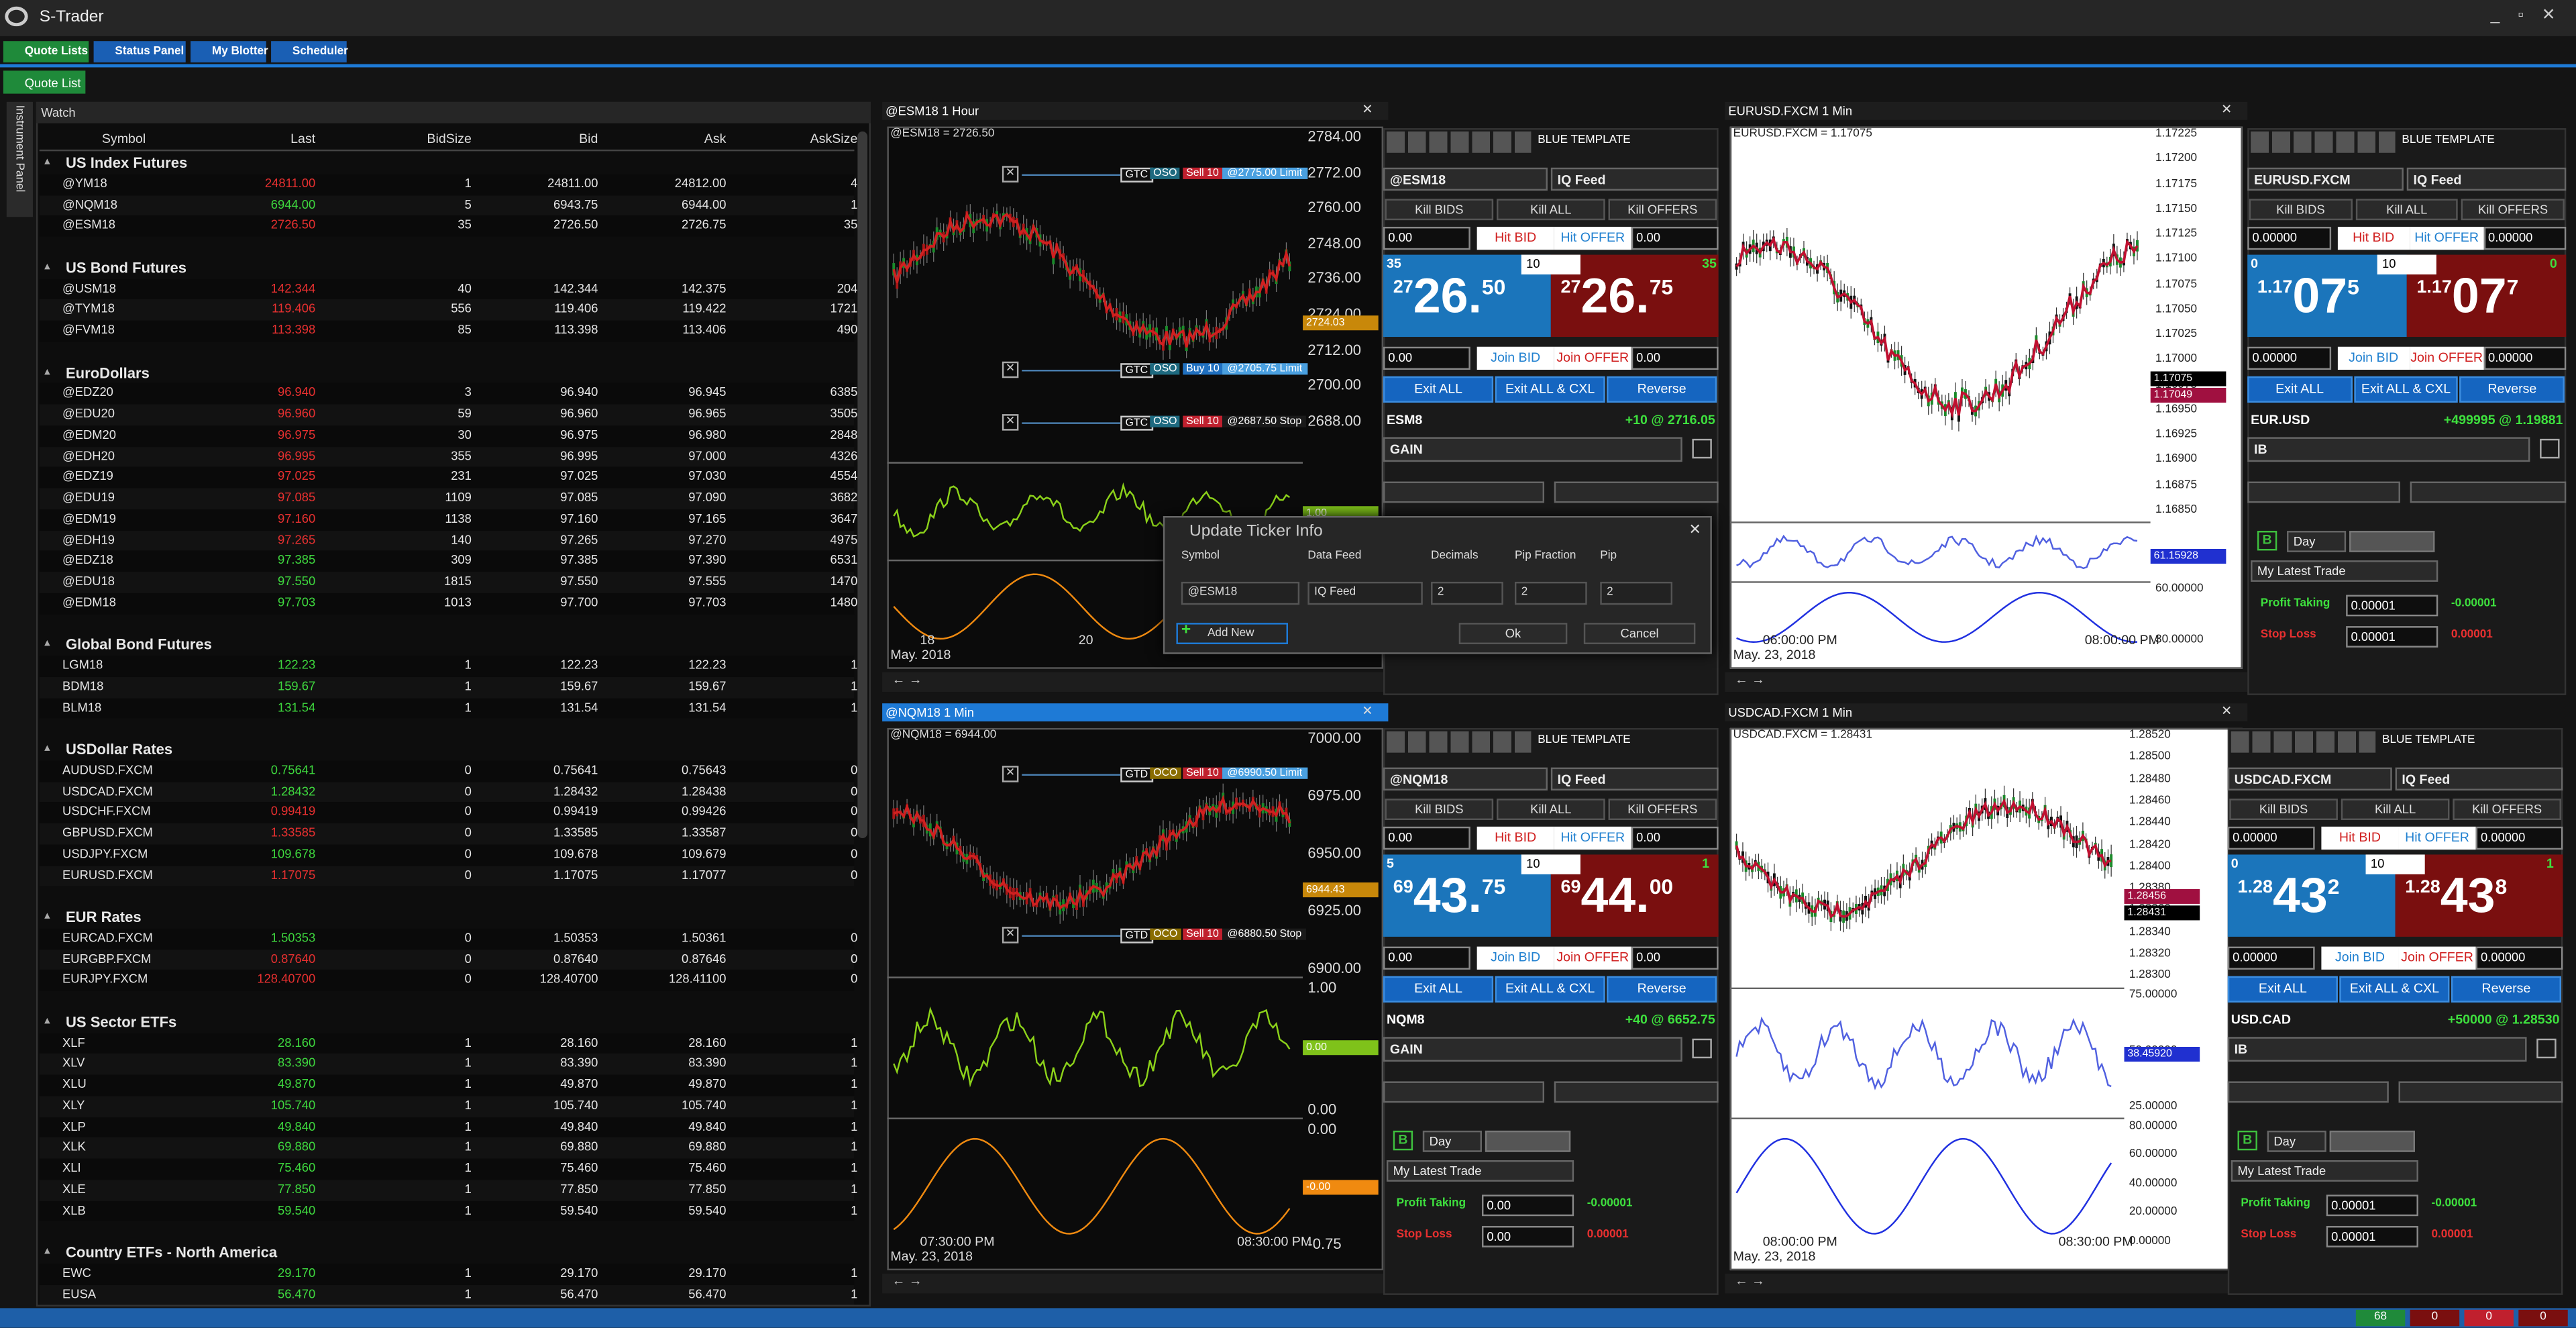 The width and height of the screenshot is (2576, 1328). I want to click on dialog-field: 2, so click(1550, 593).